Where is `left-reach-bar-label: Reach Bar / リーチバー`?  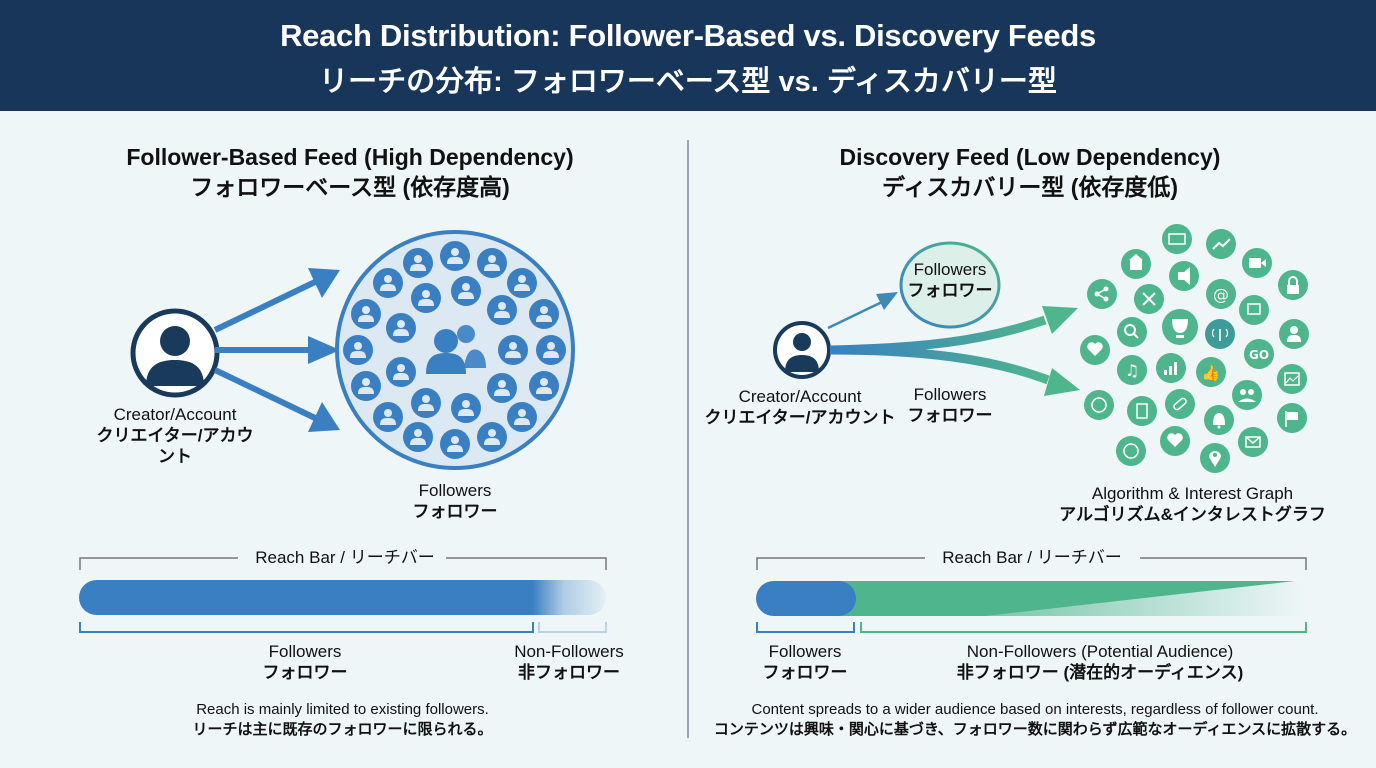
left-reach-bar-label: Reach Bar / リーチバー is located at coordinates (345, 557).